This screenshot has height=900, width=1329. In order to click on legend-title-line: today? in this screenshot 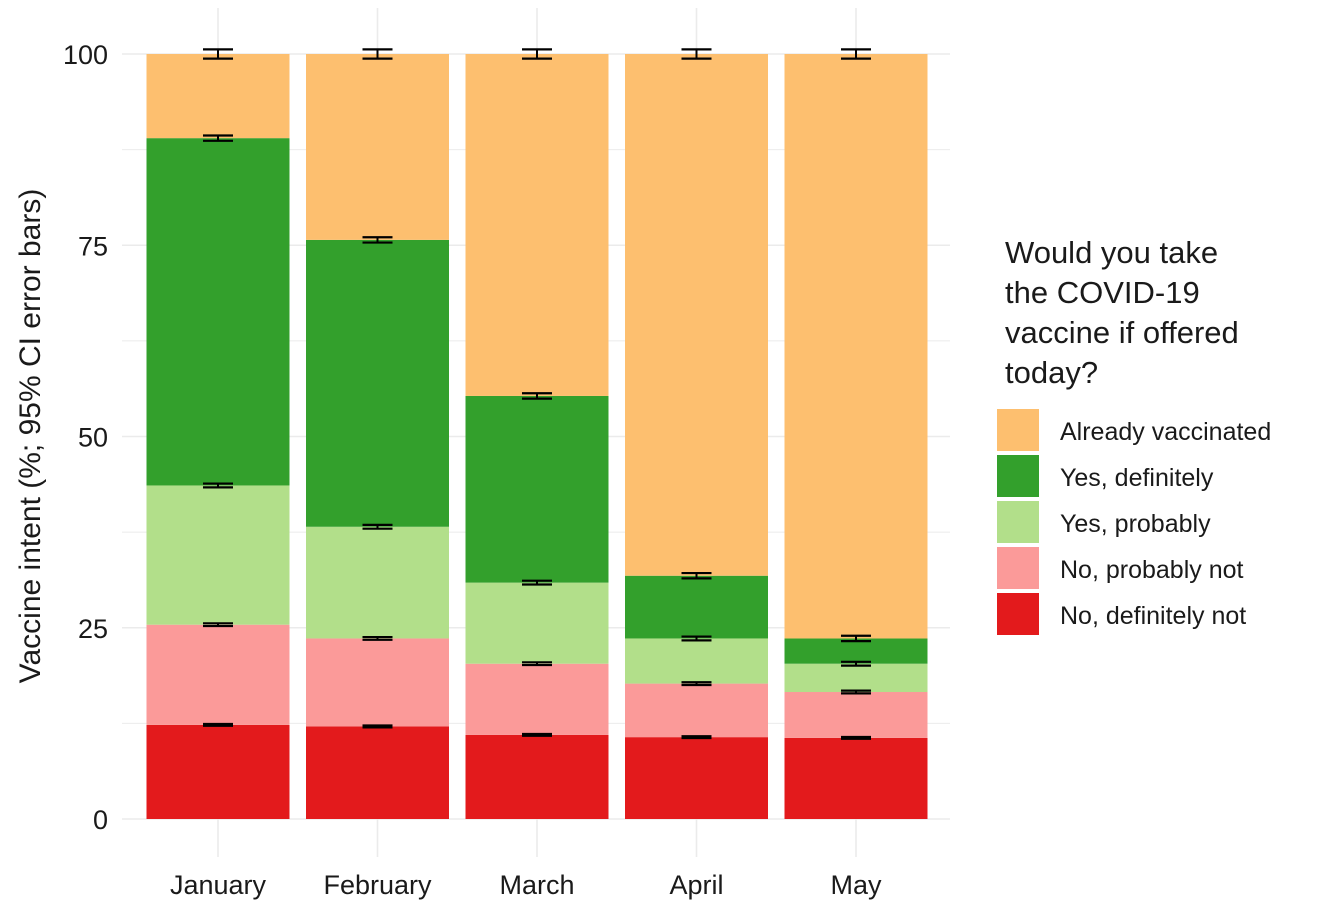, I will do `click(1051, 372)`.